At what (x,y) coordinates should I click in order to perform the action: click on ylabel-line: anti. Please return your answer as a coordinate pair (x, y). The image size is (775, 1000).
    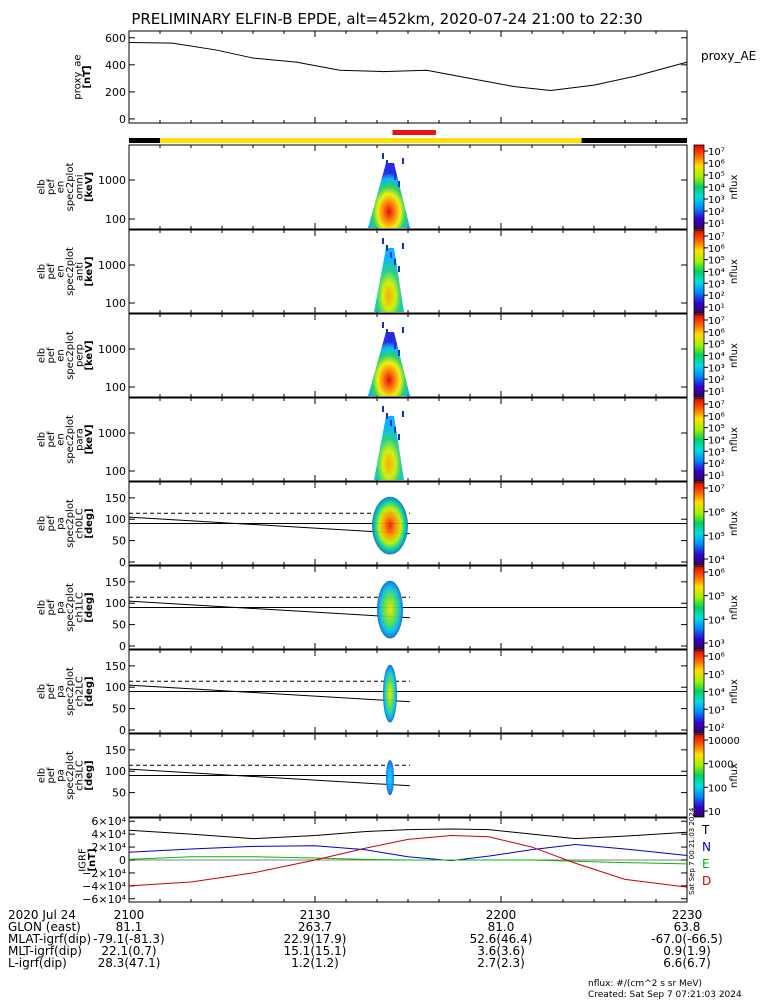
    Looking at the image, I should click on (79, 271).